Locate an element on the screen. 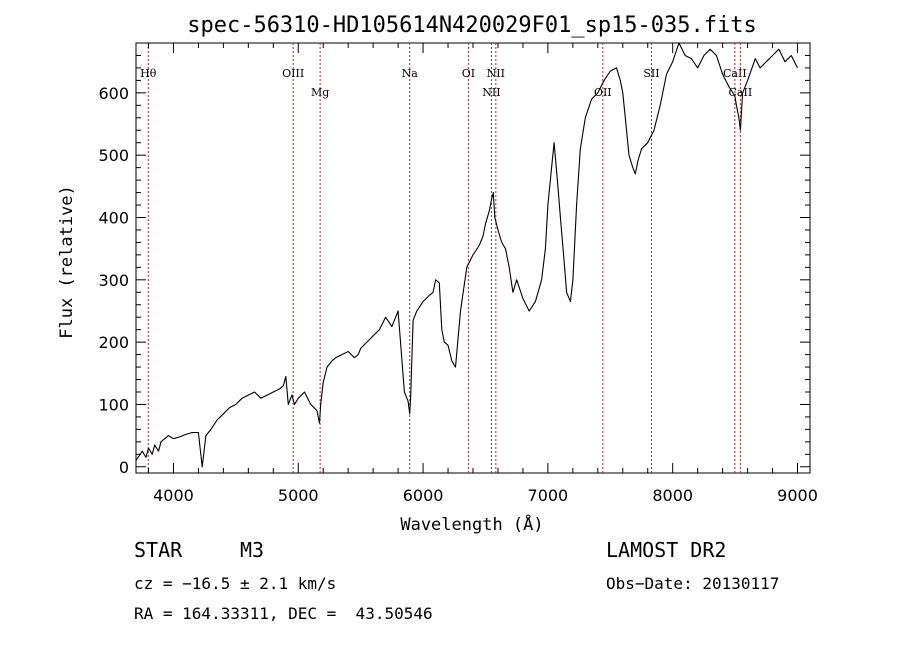 This screenshot has height=649, width=900. x-tick-label: 8000 is located at coordinates (672, 495).